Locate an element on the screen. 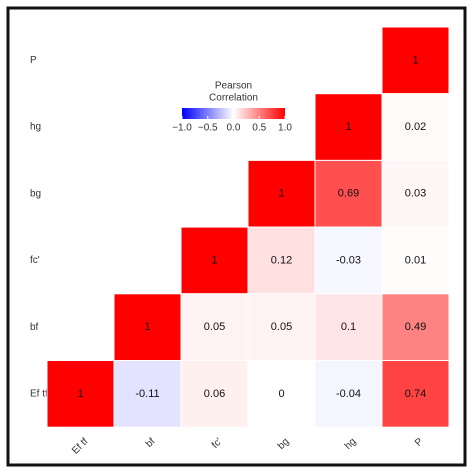 This screenshot has height=474, width=474. colorbar-tick-label: −0.5 is located at coordinates (208, 128).